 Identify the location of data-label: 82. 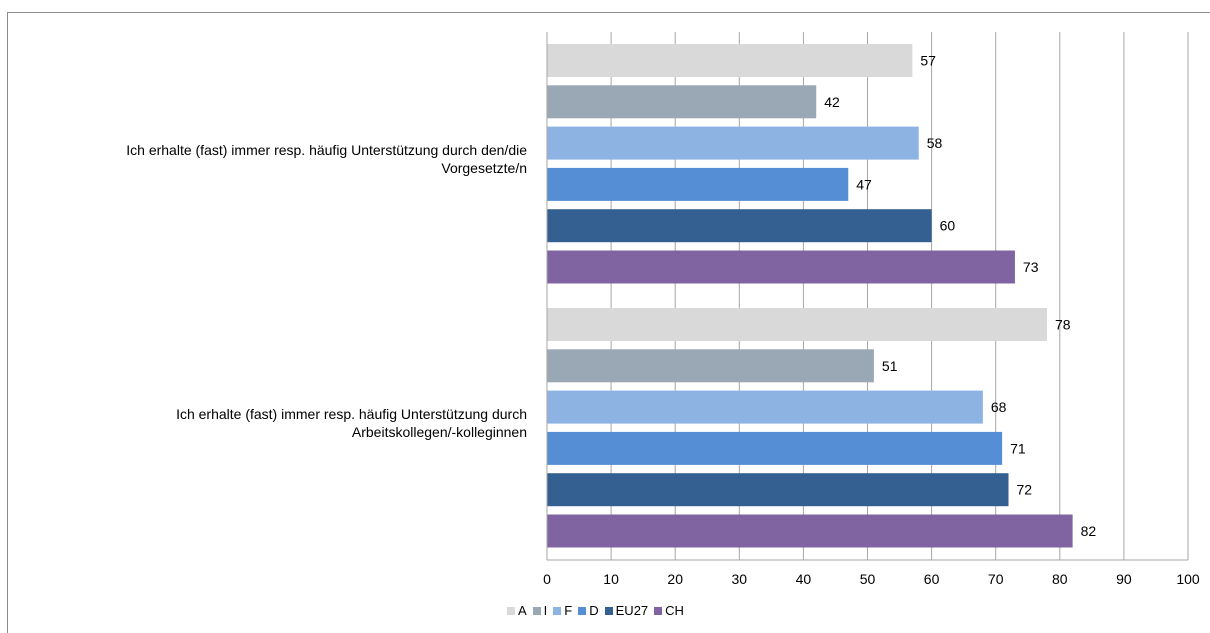
(1089, 531).